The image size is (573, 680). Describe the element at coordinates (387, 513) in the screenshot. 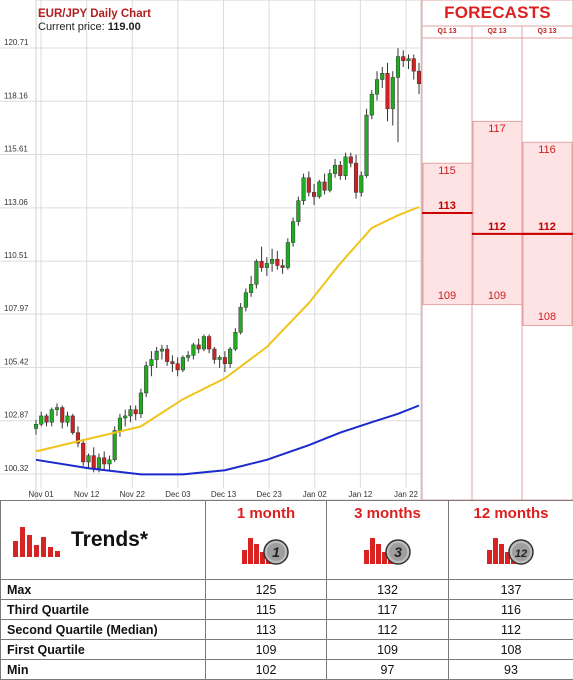

I see `header-3-months-label: 3 months` at that location.